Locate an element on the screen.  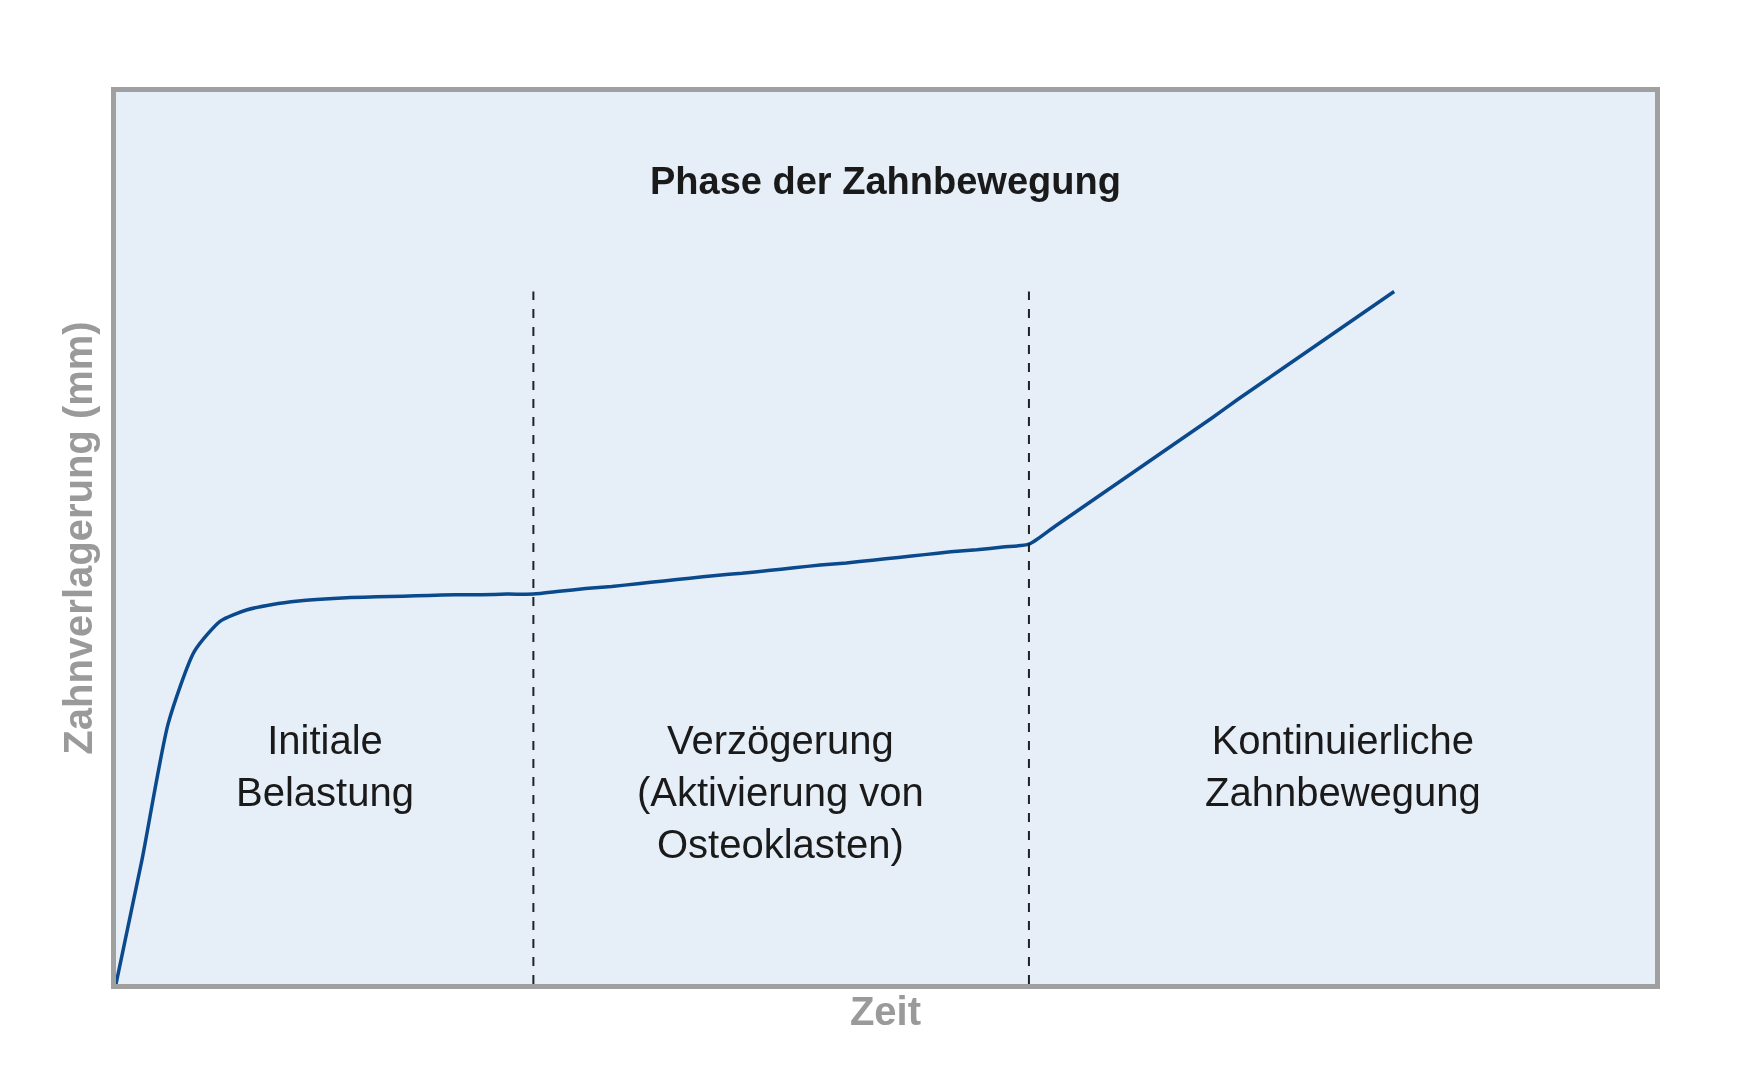
annotation: Initiale Belastung is located at coordinates (325, 766).